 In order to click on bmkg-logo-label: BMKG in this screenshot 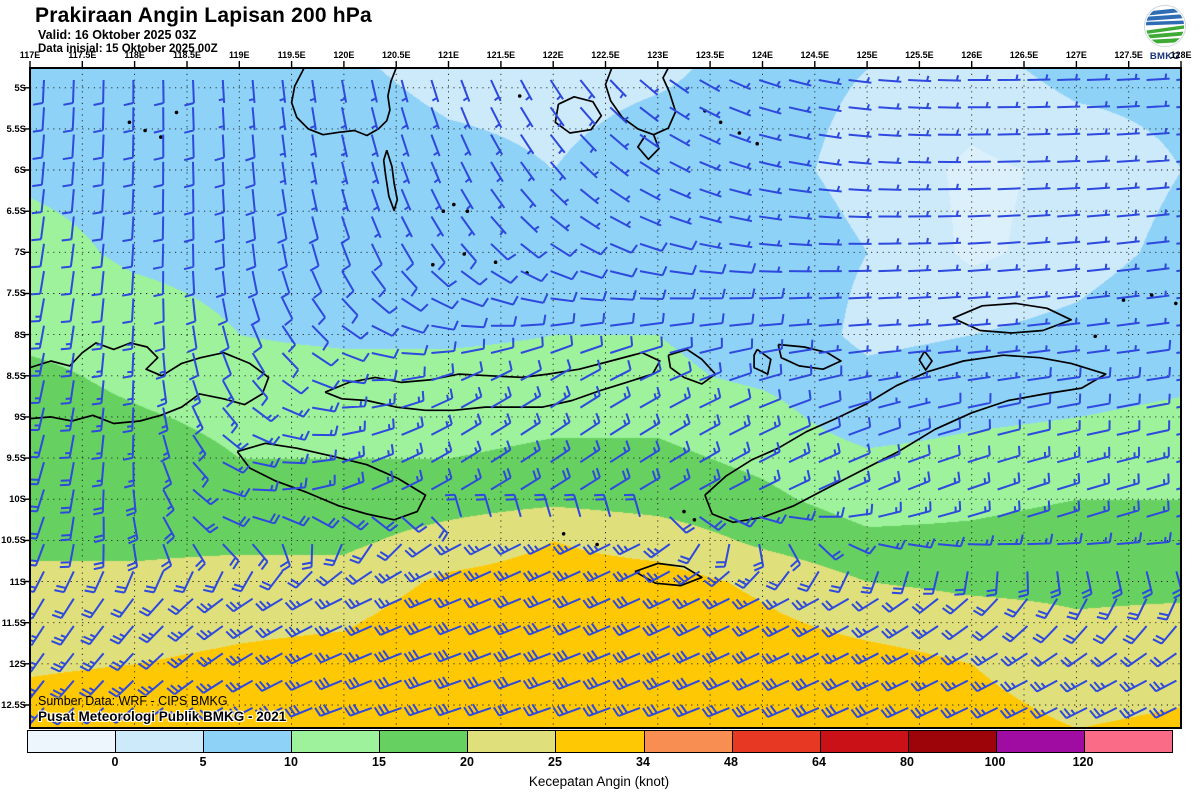, I will do `click(1165, 56)`.